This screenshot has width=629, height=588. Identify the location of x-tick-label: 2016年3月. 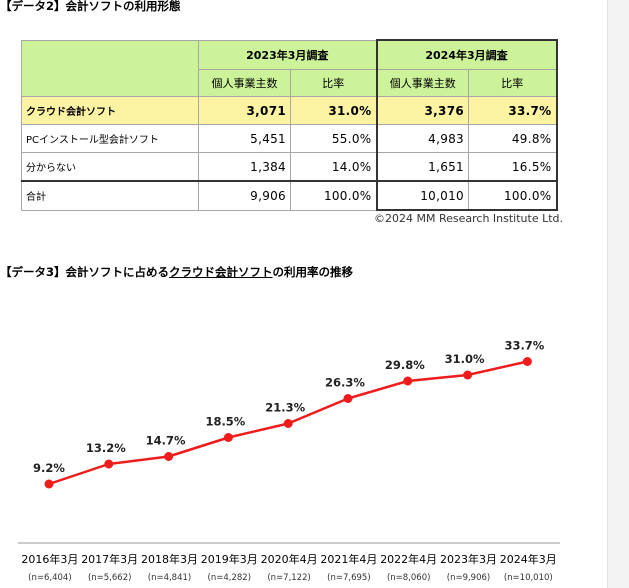
(49, 559).